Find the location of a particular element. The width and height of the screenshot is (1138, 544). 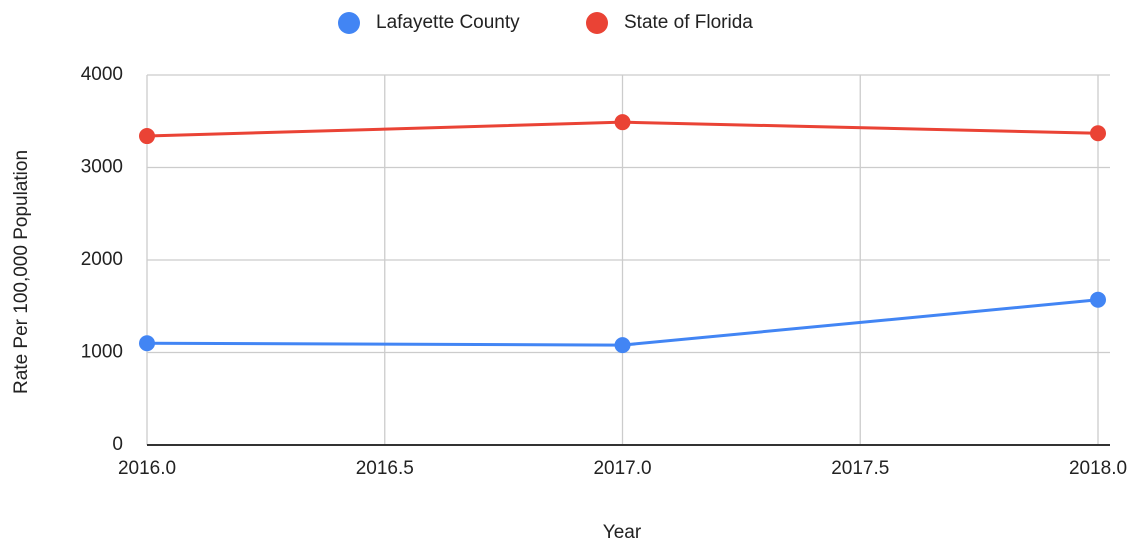

x-axis-title: Year is located at coordinates (622, 532).